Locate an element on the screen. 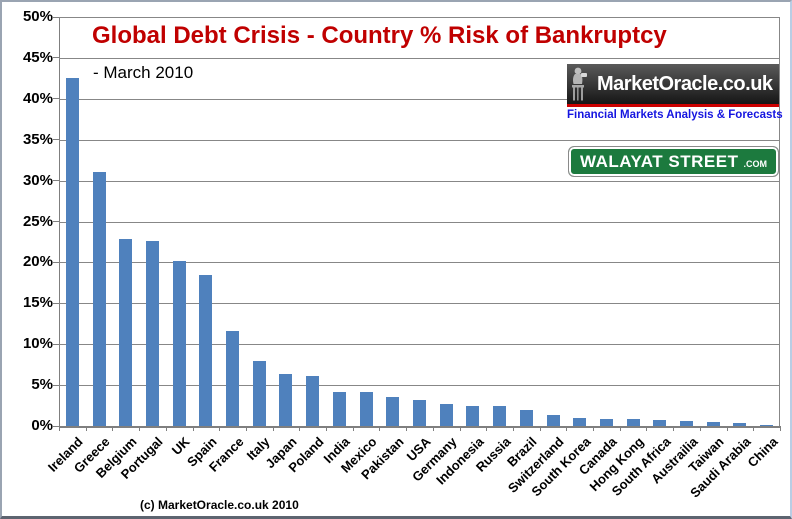 The width and height of the screenshot is (792, 519). y-axis-label: 40% is located at coordinates (37, 98).